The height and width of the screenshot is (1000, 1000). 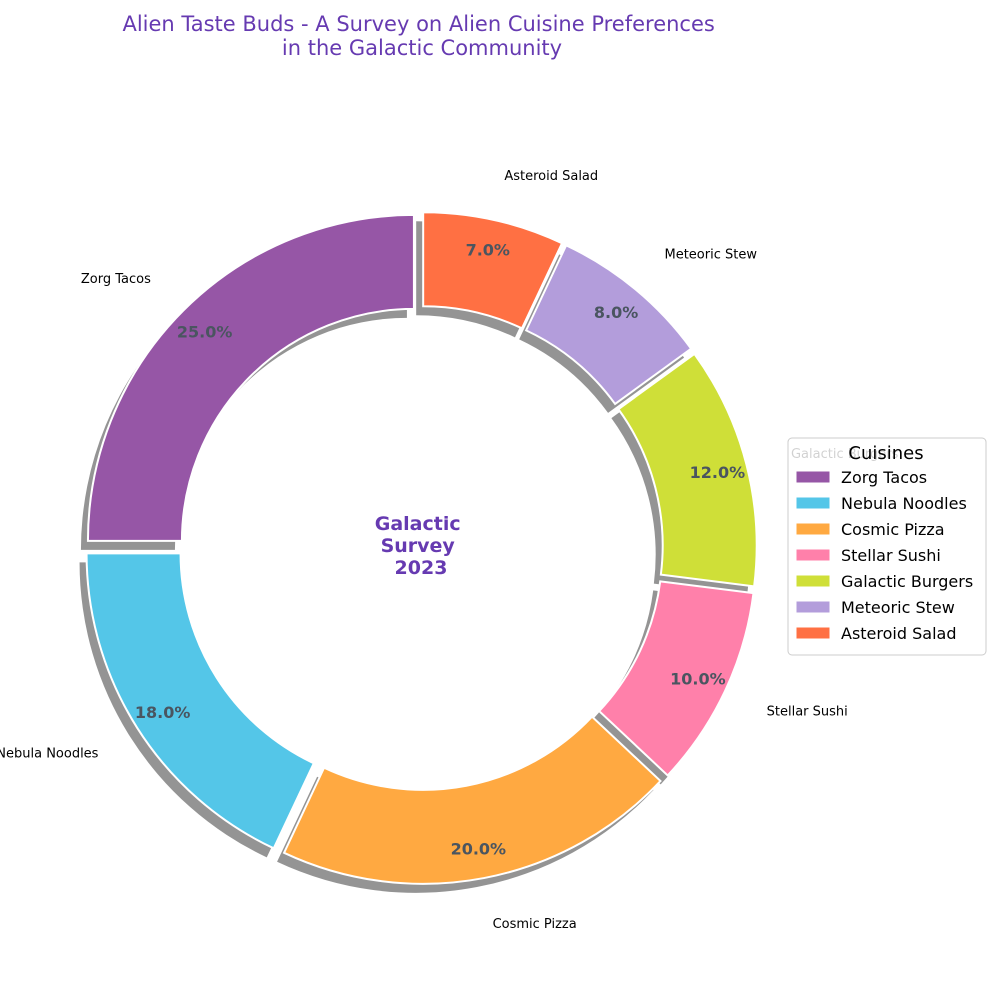 What do you see at coordinates (421, 568) in the screenshot?
I see `center-text-line-3: 2023` at bounding box center [421, 568].